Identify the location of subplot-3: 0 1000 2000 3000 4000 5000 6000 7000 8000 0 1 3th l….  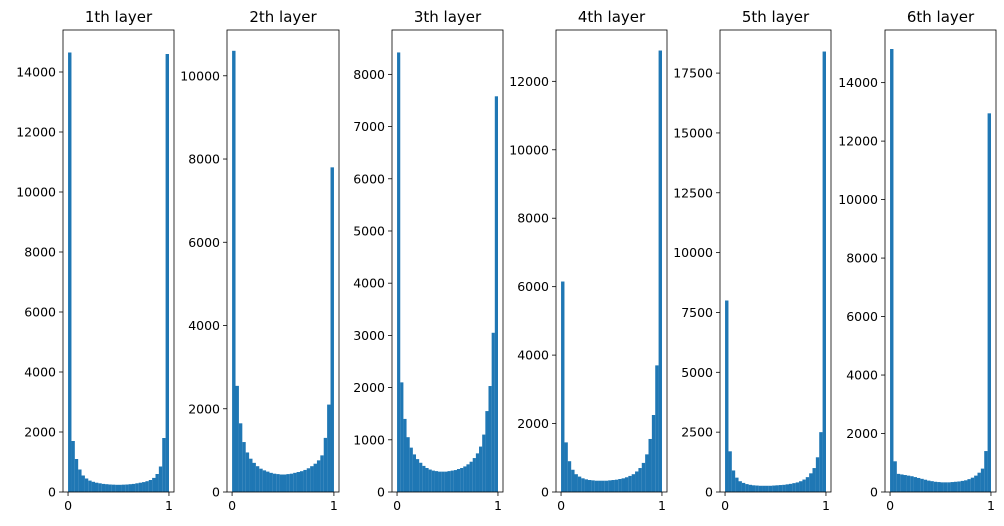
(428, 260).